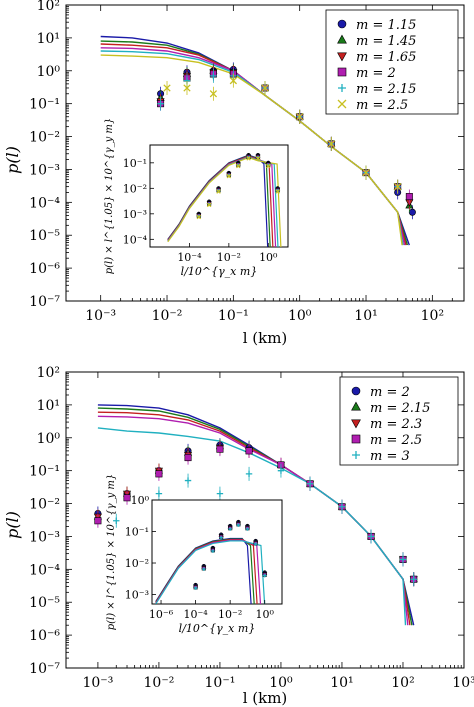  Describe the element at coordinates (49, 439) in the screenshot. I see `y-tick-label: 10⁰` at that location.